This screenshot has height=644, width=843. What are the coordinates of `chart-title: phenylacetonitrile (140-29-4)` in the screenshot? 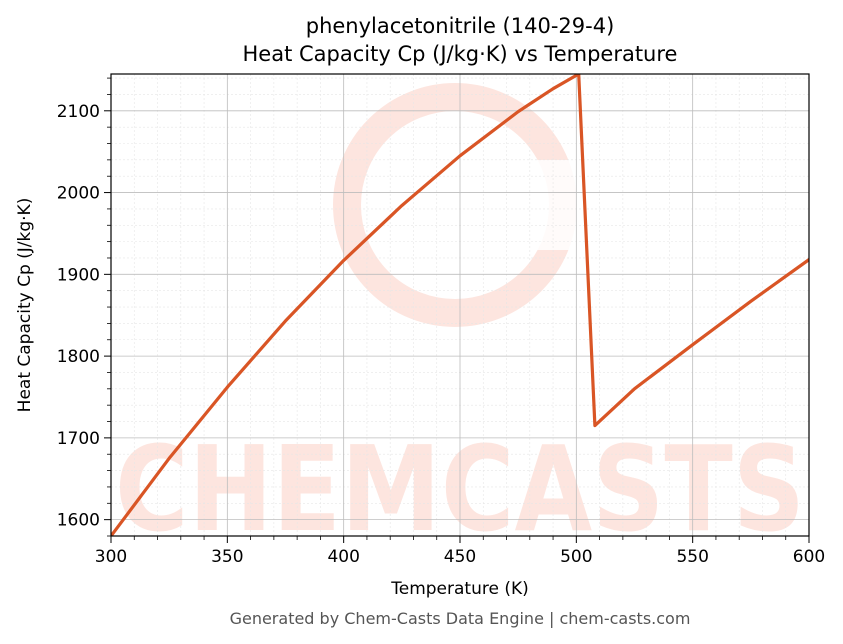 It's located at (460, 26).